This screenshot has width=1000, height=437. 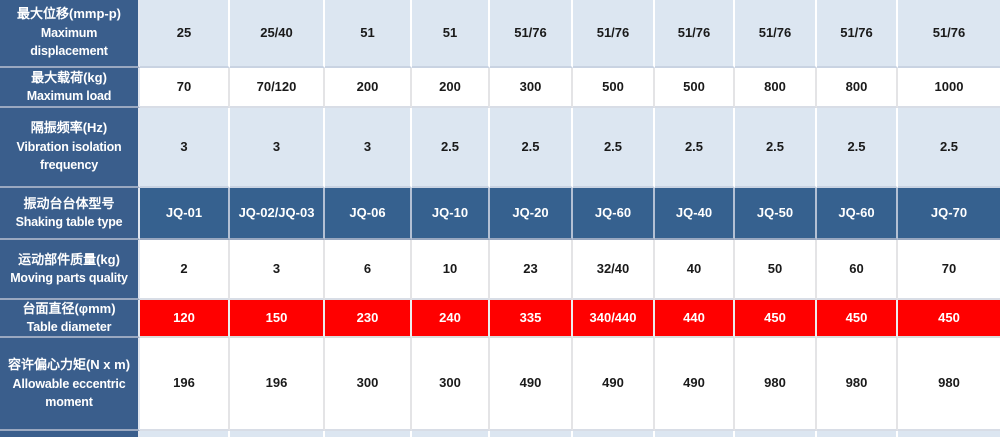 I want to click on cell-allowable-eccentric-moment-col9: 980, so click(x=857, y=384).